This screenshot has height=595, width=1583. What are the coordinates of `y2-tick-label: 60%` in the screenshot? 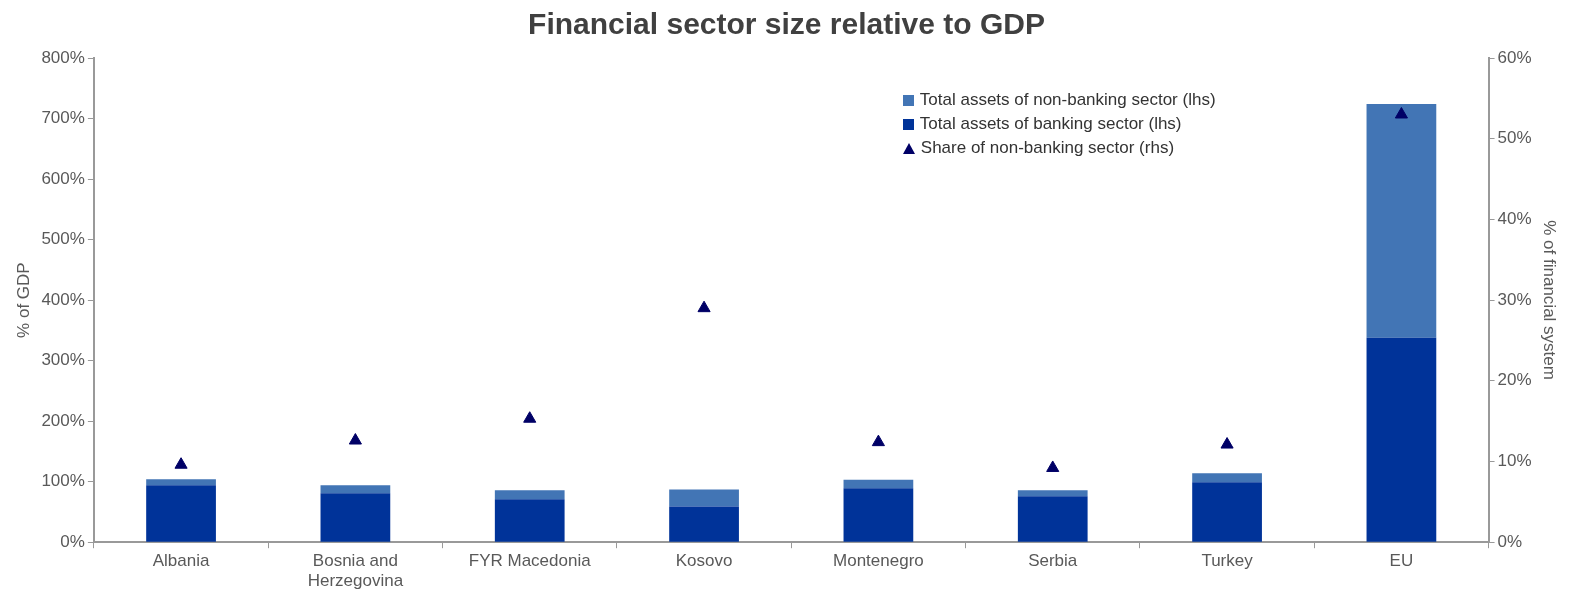 It's located at (1514, 57).